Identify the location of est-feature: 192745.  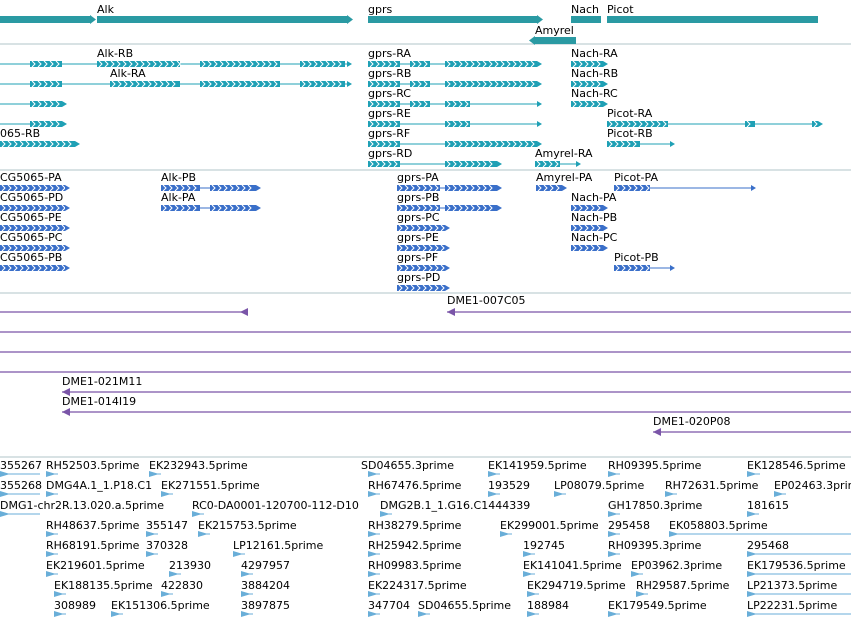
(544, 548).